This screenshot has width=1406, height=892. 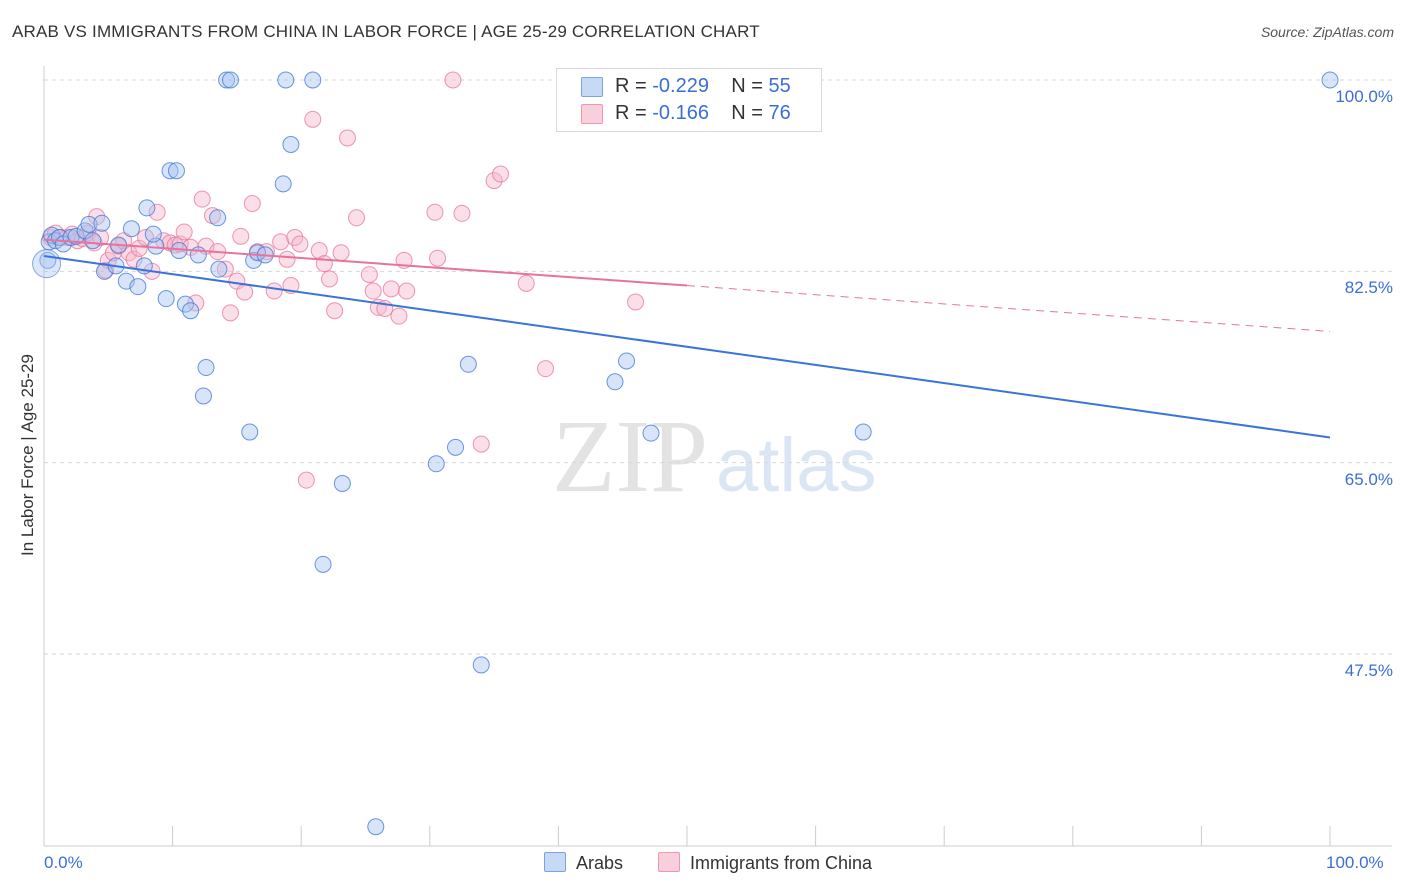 What do you see at coordinates (1327, 32) in the screenshot?
I see `source-label: Source: ZipAtlas.com` at bounding box center [1327, 32].